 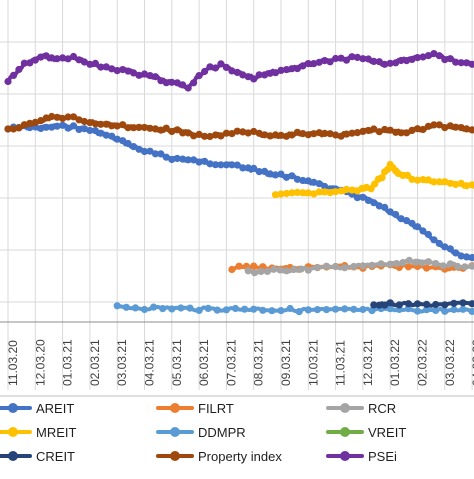 I want to click on x-tick-label: 03.03.21, so click(x=122, y=362).